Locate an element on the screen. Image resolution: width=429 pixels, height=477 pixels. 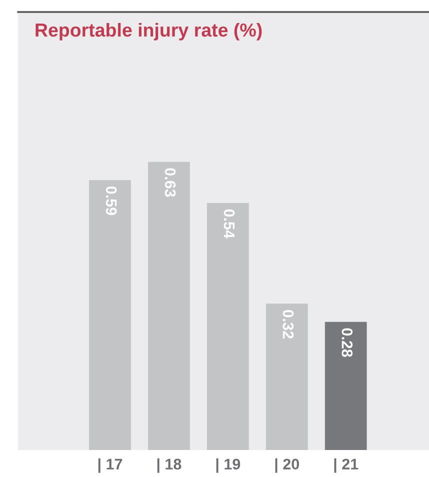
data-label: 0.63 is located at coordinates (170, 182).